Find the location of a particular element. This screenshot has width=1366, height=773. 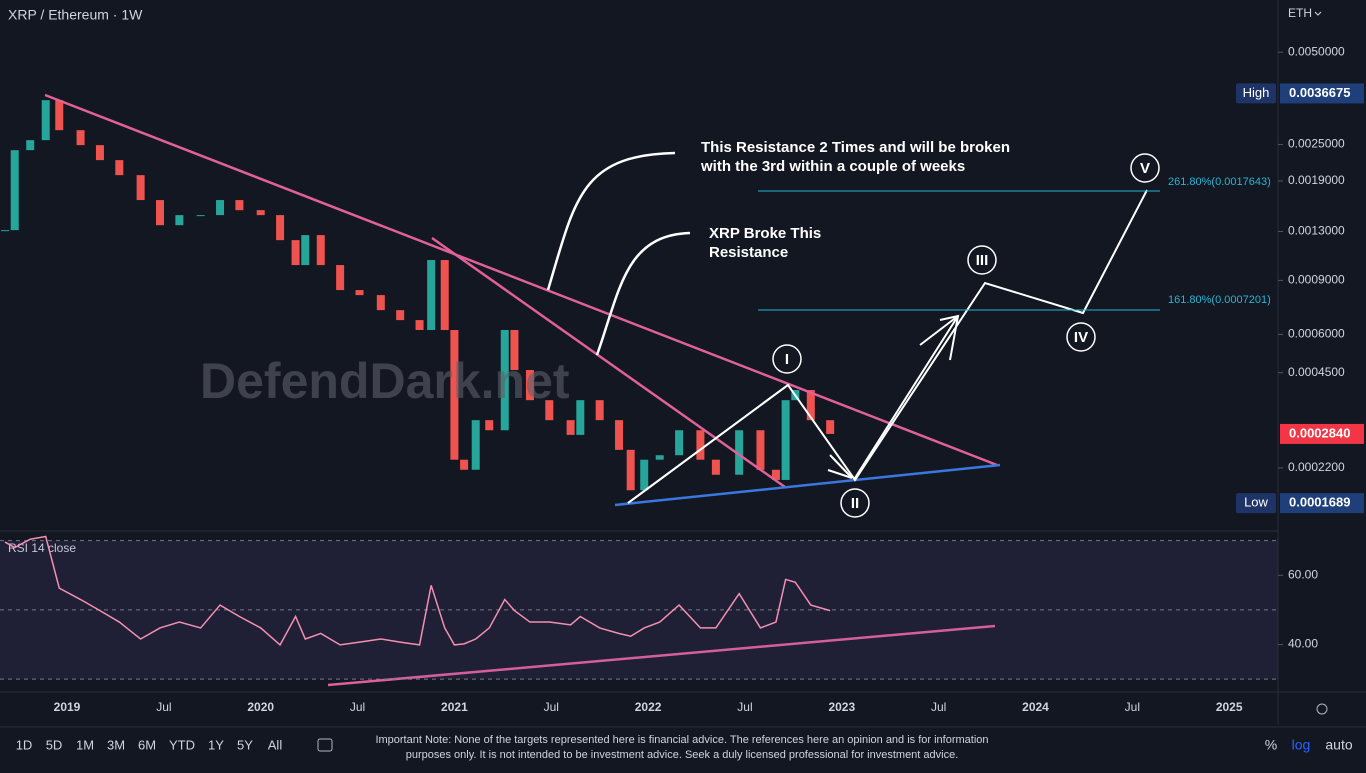

timeframe-button: 3M is located at coordinates (116, 744).